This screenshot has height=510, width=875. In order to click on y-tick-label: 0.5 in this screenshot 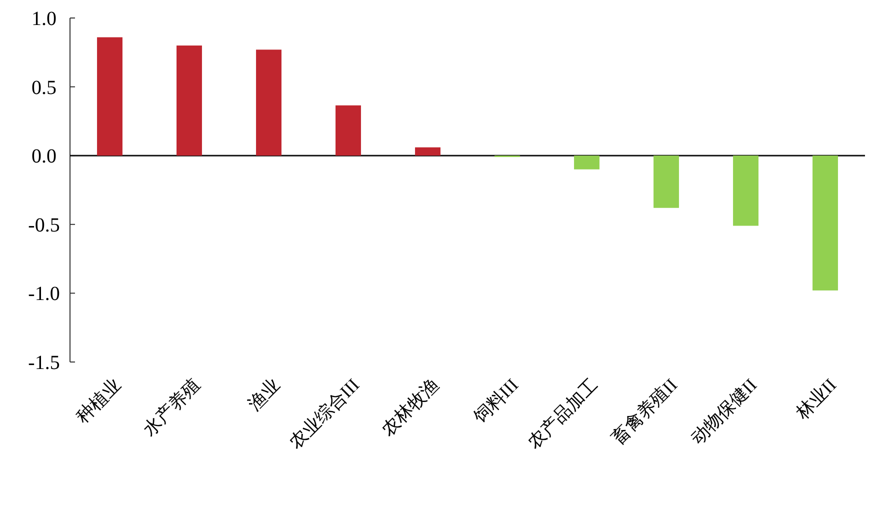, I will do `click(44, 87)`.